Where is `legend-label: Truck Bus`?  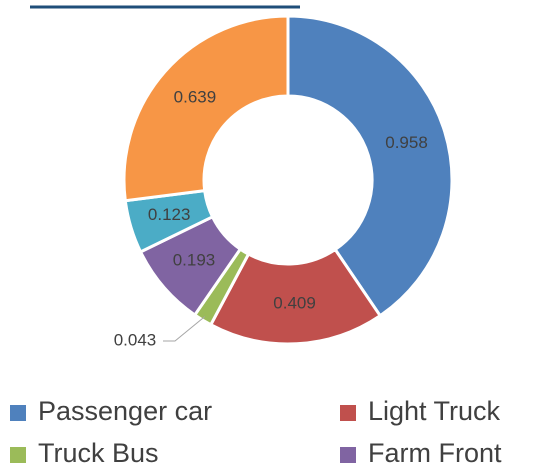 legend-label: Truck Bus is located at coordinates (98, 453).